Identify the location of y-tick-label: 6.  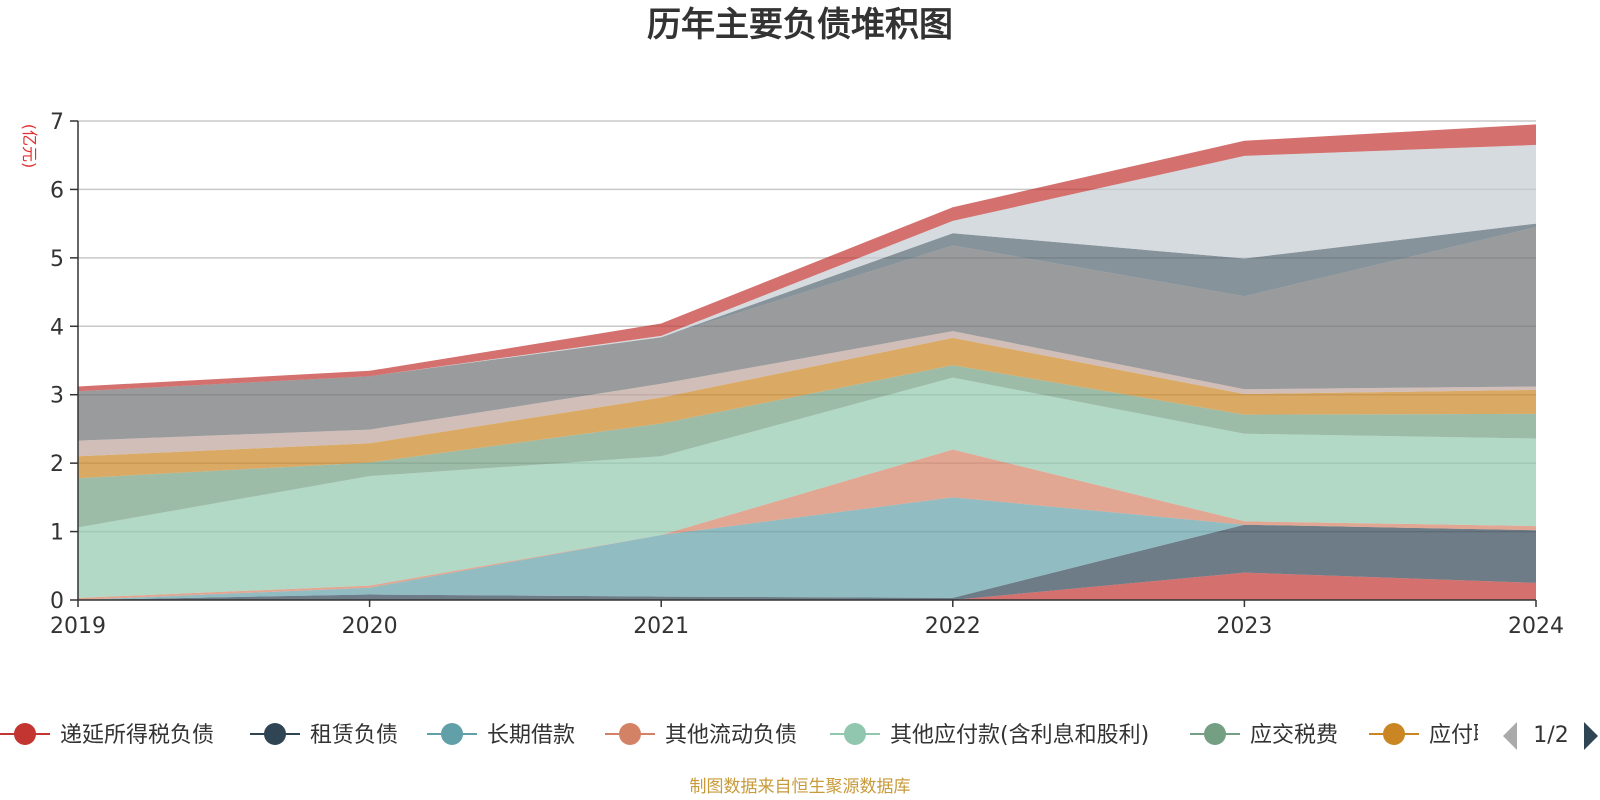
(57, 190).